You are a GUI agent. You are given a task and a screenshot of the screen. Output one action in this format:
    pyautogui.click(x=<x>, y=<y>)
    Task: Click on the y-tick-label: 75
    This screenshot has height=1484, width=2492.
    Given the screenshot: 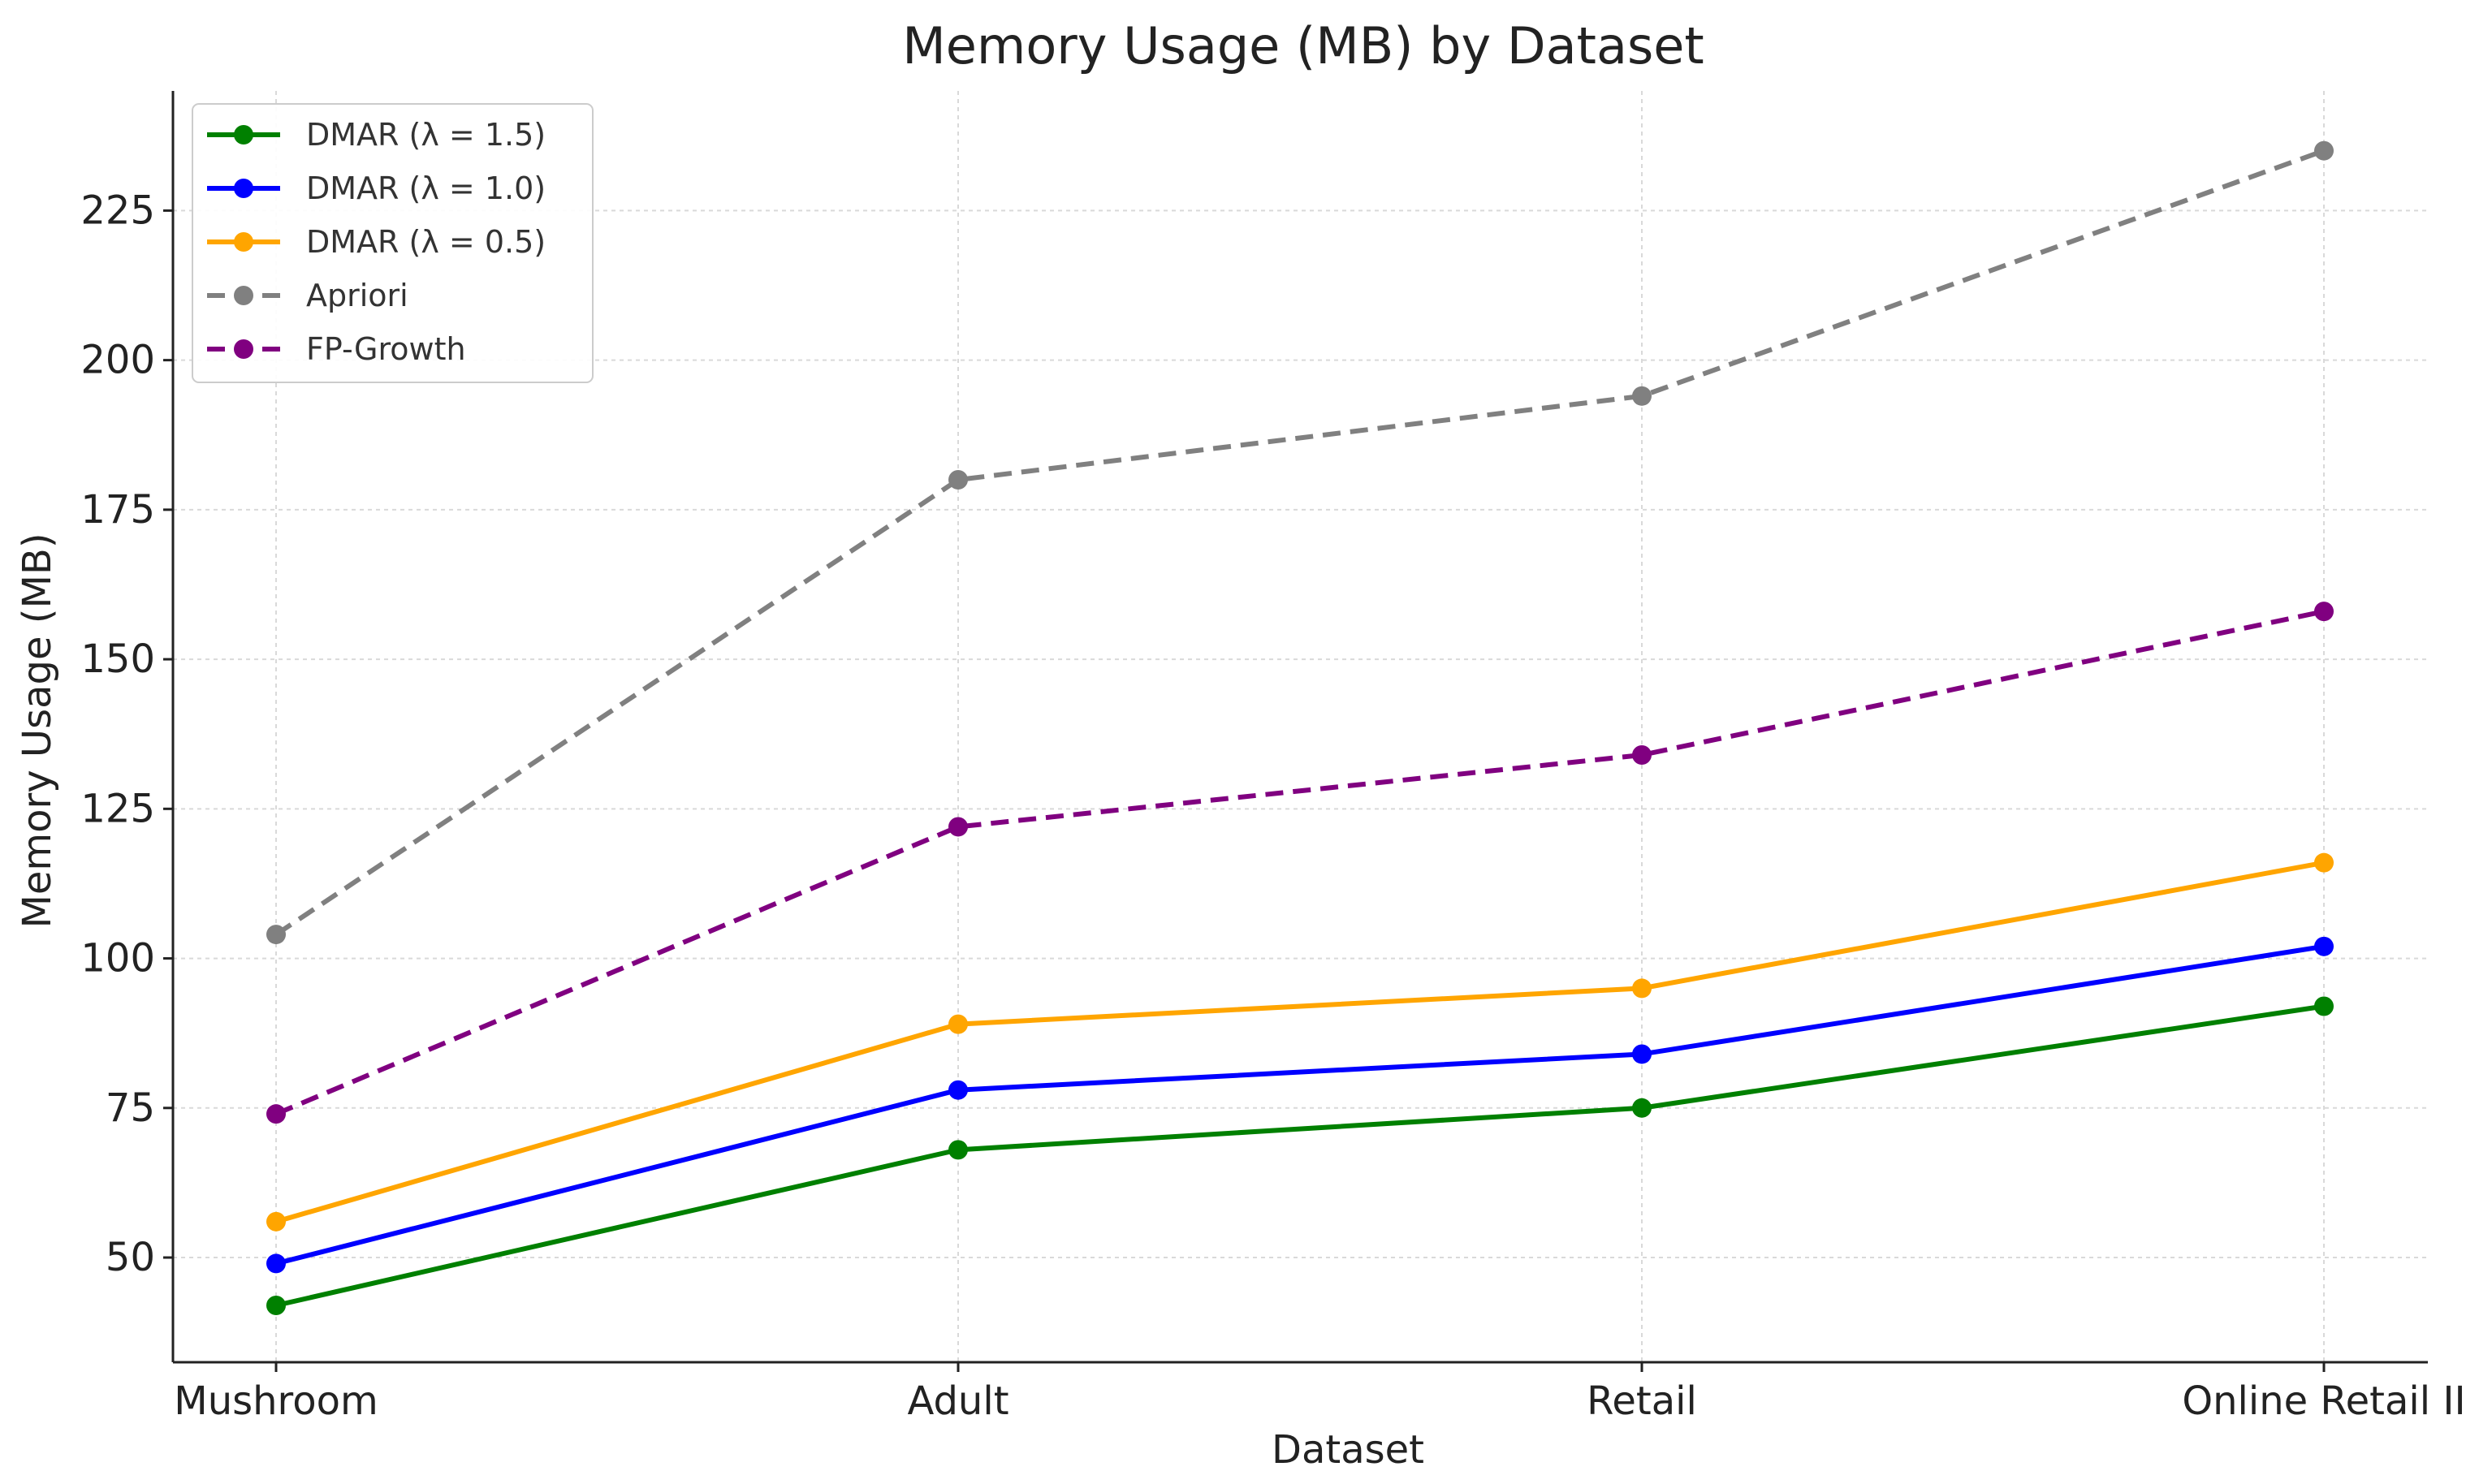 What is the action you would take?
    pyautogui.click(x=130, y=1108)
    